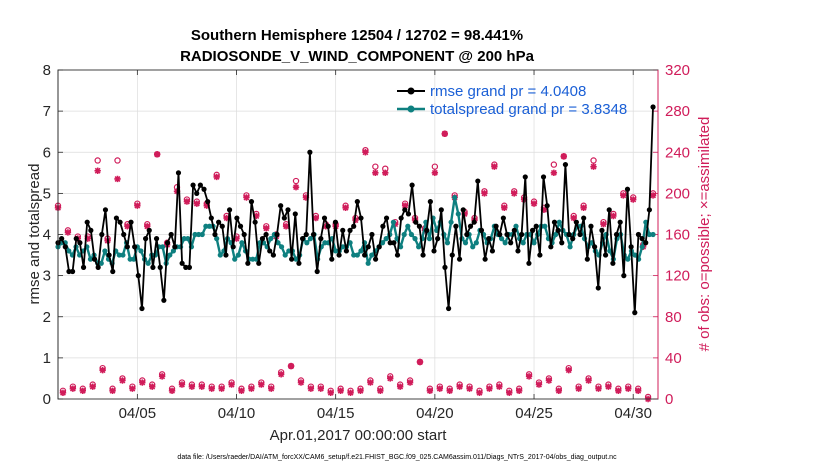 Image resolution: width=830 pixels, height=470 pixels. What do you see at coordinates (47, 152) in the screenshot?
I see `y-tick-label: 6` at bounding box center [47, 152].